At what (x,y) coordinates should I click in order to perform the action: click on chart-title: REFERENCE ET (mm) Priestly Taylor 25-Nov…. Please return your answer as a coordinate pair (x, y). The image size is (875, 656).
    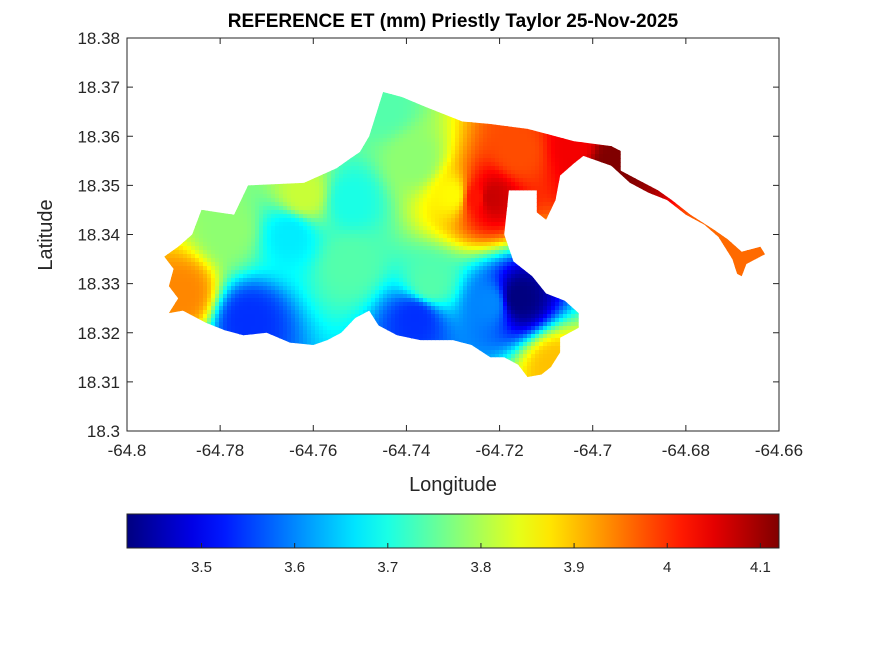
    Looking at the image, I should click on (453, 21).